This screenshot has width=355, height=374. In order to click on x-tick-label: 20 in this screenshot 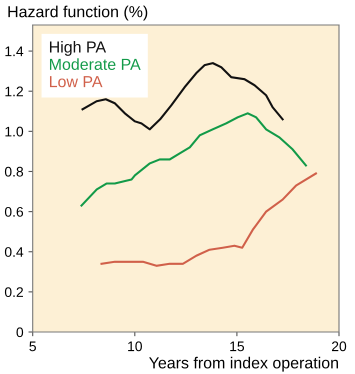, I will do `click(339, 346)`.